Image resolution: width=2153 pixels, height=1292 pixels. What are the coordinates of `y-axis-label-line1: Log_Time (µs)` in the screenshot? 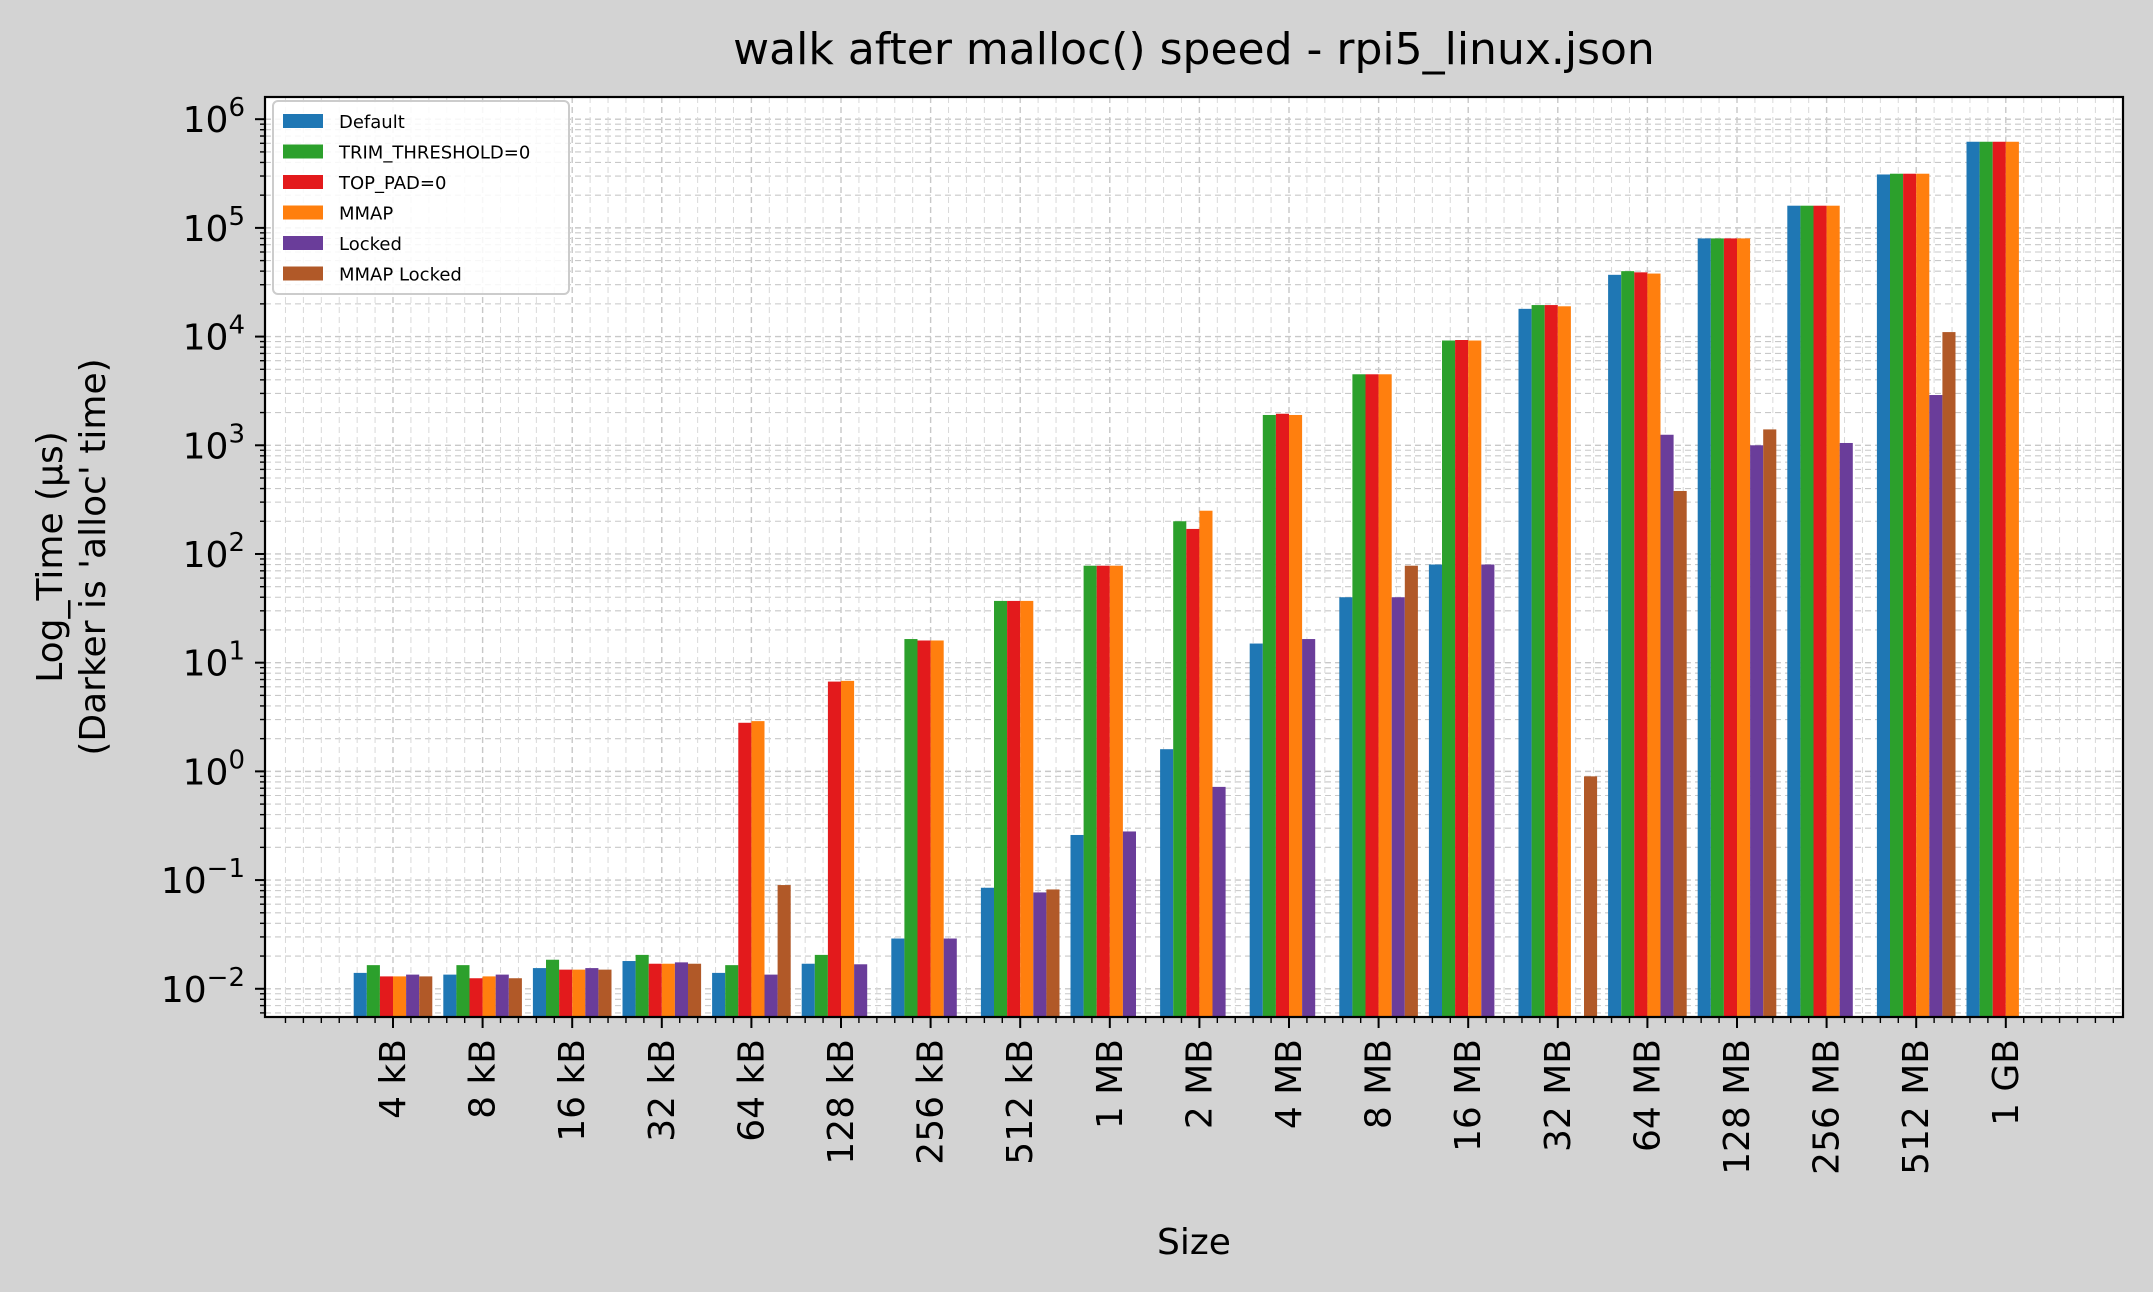 It's located at (50, 557).